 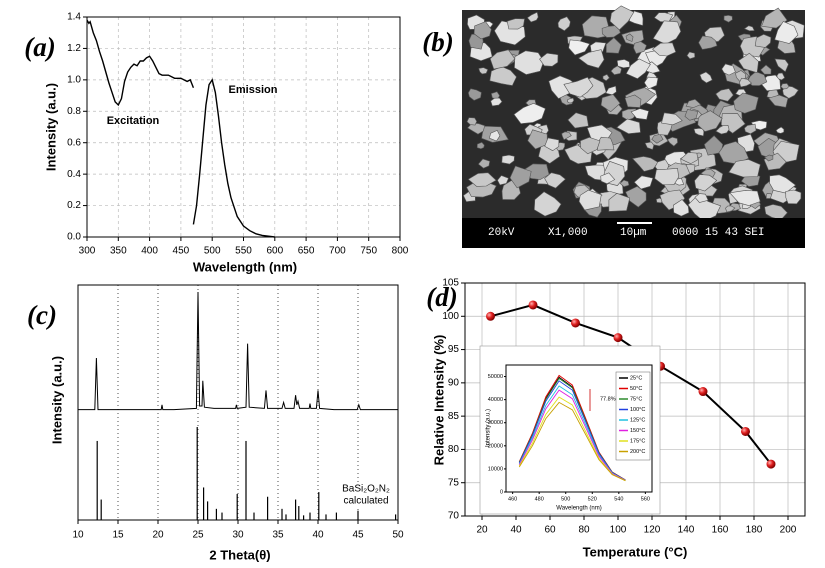 What do you see at coordinates (637, 441) in the screenshot?
I see `legend-label: 175°C` at bounding box center [637, 441].